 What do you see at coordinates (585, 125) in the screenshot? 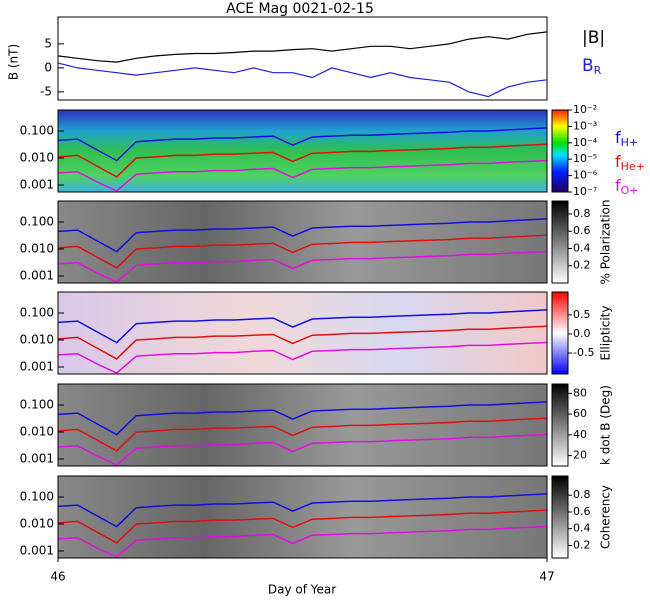
I see `colorbar-tick-label: 10⁻³` at bounding box center [585, 125].